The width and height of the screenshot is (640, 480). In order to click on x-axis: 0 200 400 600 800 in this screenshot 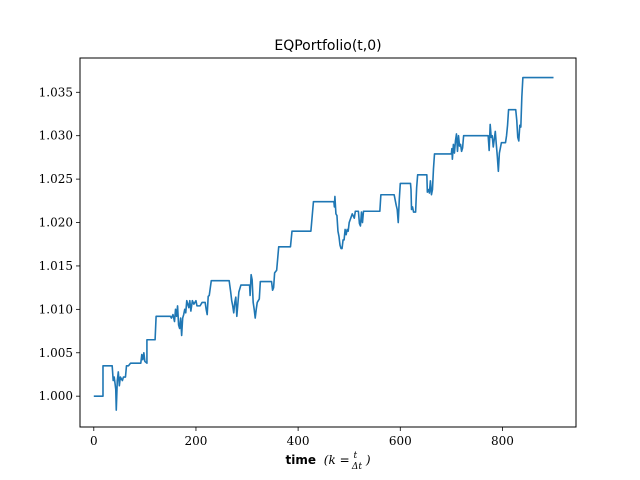, I will do `click(302, 437)`.